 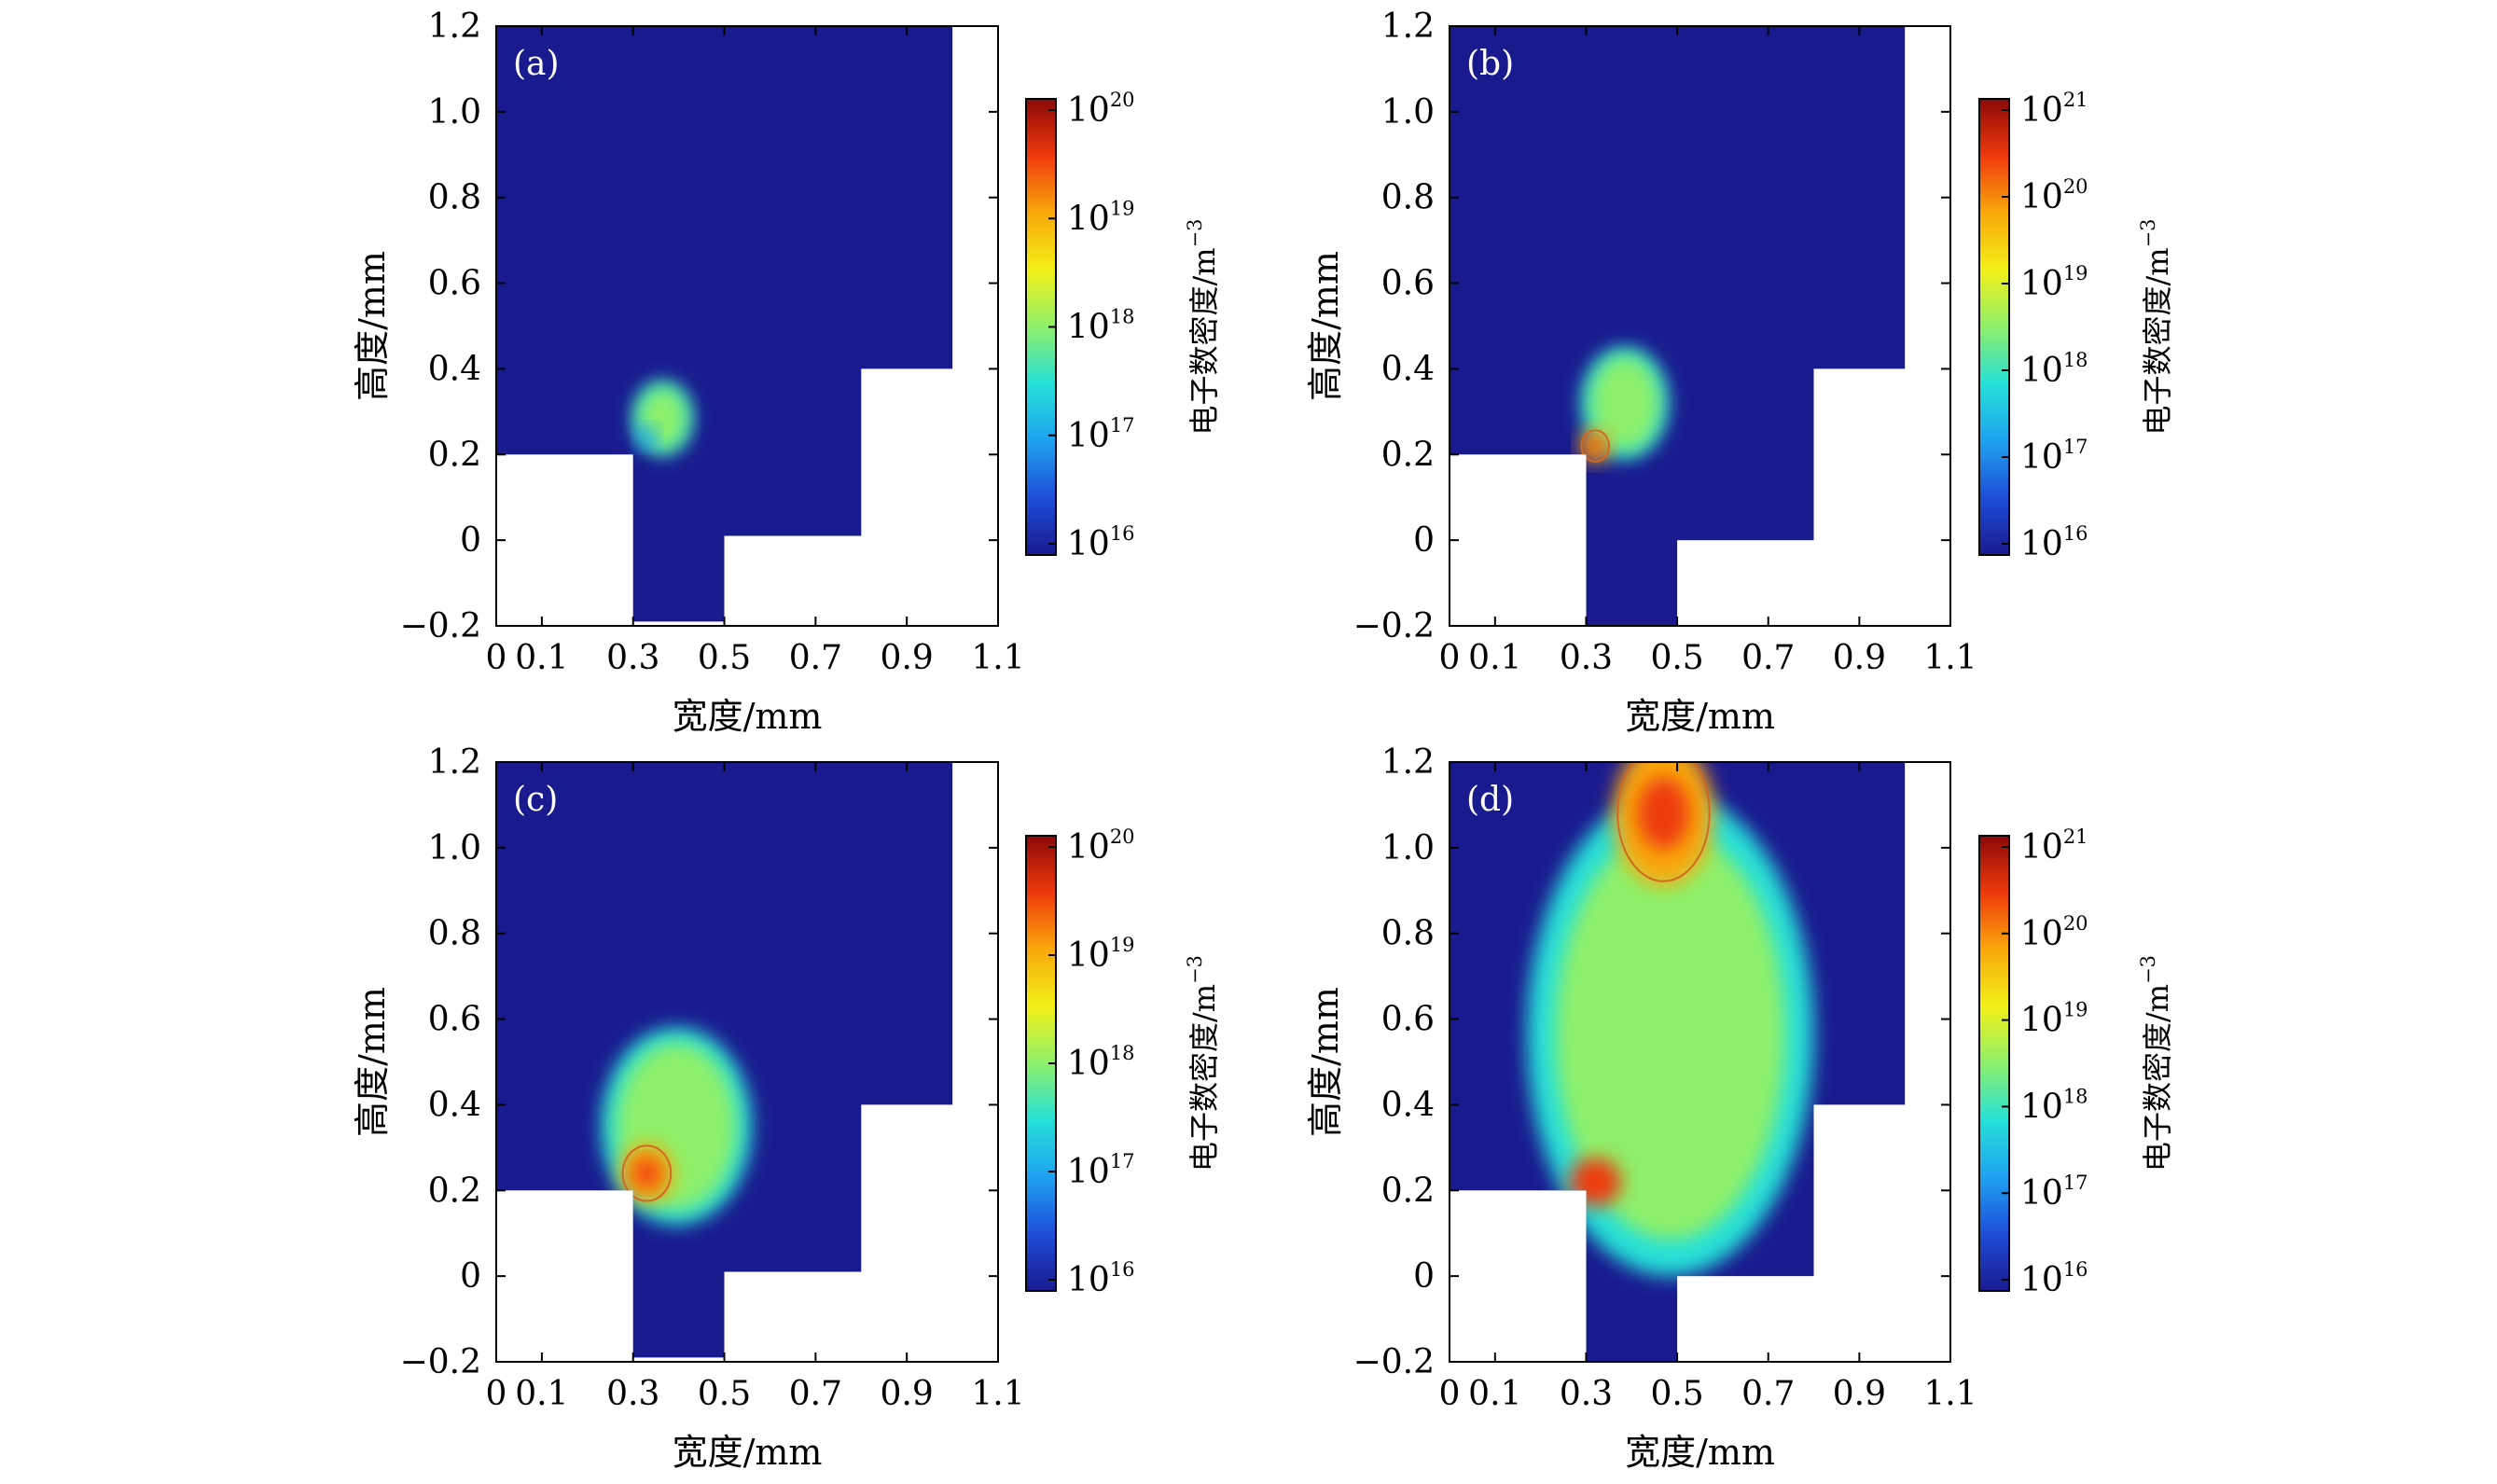 What do you see at coordinates (1994, 1063) in the screenshot?
I see `colorbar` at bounding box center [1994, 1063].